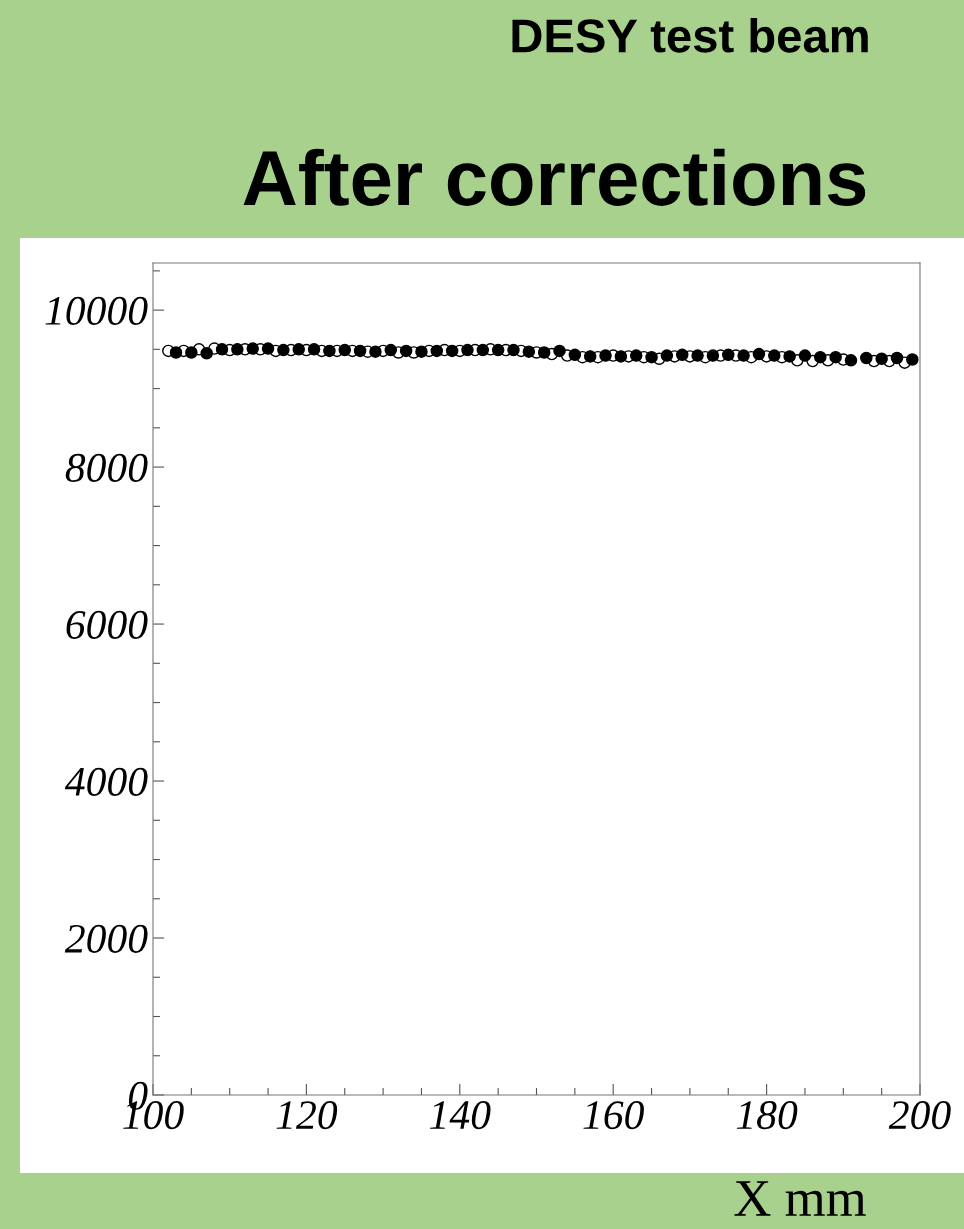  I want to click on y-tick-label: 10000, so click(96, 310).